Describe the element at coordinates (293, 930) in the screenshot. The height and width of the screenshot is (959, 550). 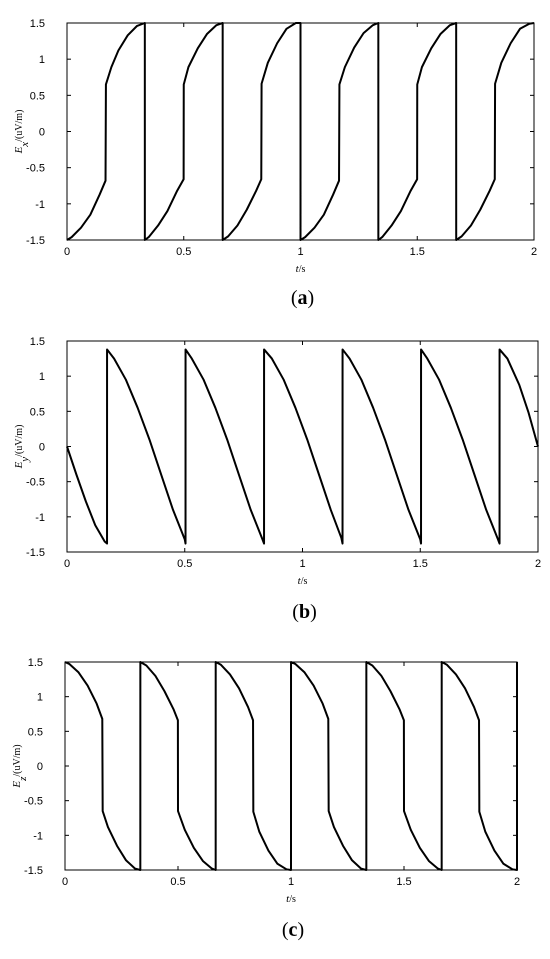
I see `panel-caption: (c)` at that location.